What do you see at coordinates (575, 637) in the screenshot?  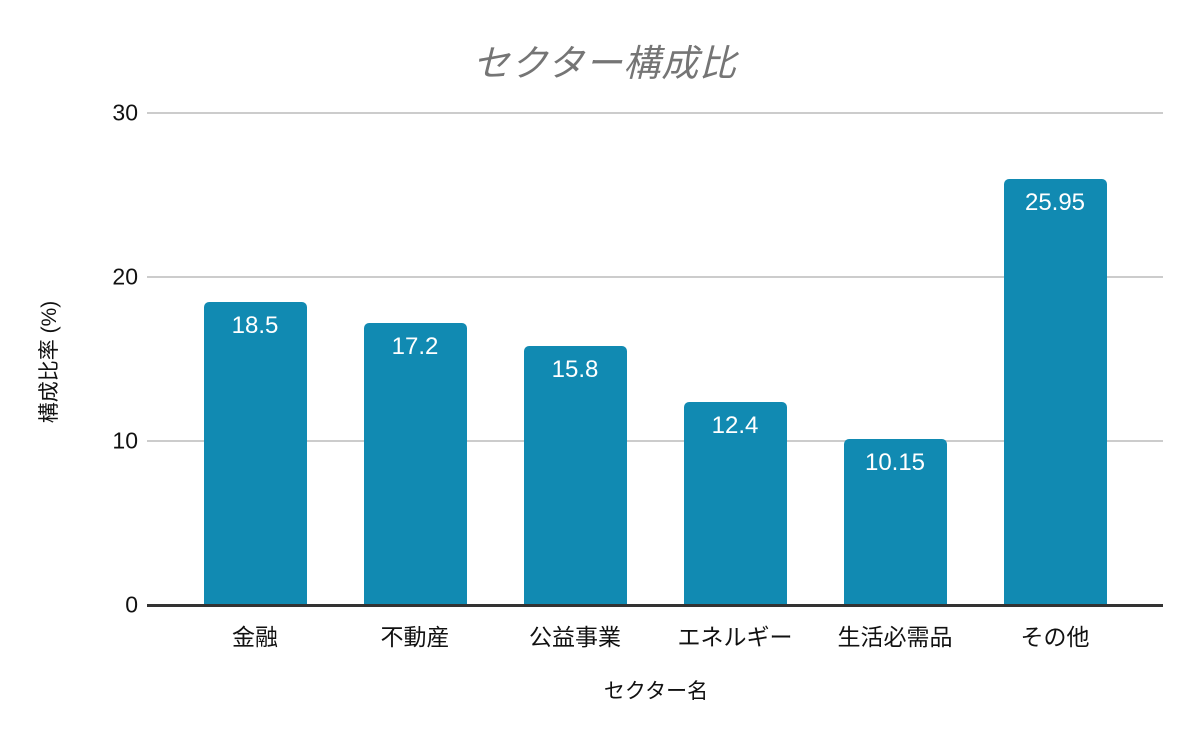 I see `x-tick-label-公益事業: 公益事業` at bounding box center [575, 637].